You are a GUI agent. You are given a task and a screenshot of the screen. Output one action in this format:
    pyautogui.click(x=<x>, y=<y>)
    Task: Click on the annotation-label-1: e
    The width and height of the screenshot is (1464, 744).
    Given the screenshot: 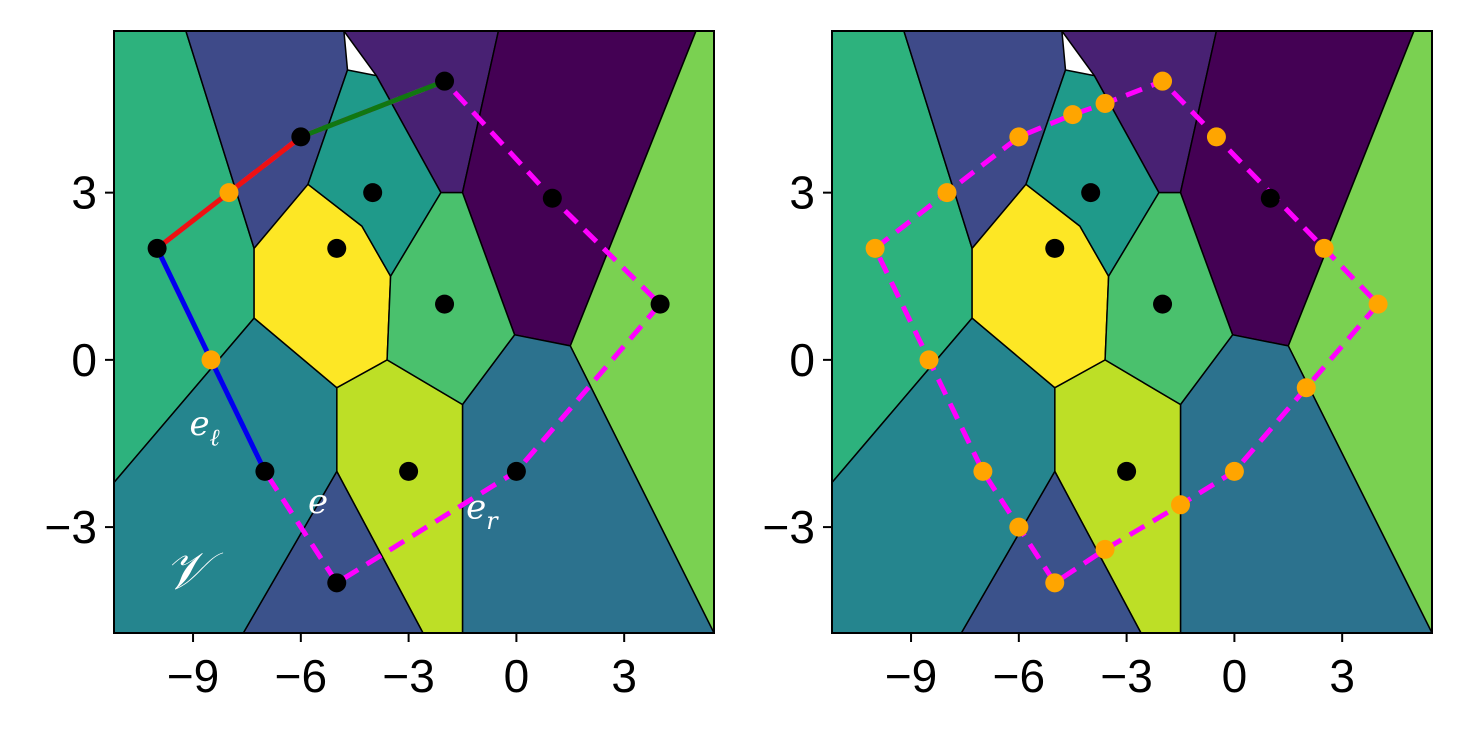 What is the action you would take?
    pyautogui.click(x=318, y=502)
    